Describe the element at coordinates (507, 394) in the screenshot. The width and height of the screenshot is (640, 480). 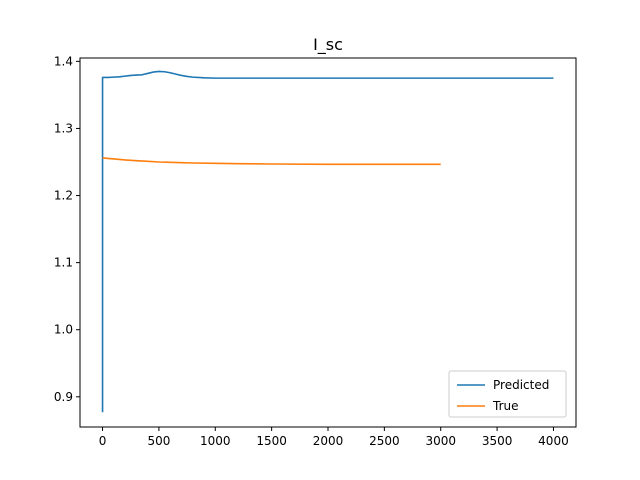
I see `legend: Predicted True` at that location.